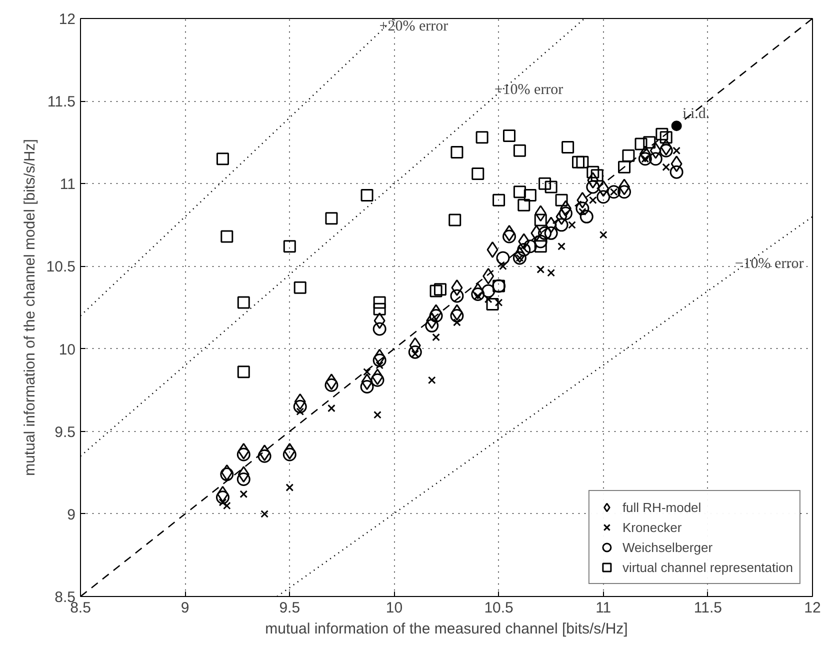  What do you see at coordinates (65, 432) in the screenshot?
I see `y-tick-label: 9.5` at bounding box center [65, 432].